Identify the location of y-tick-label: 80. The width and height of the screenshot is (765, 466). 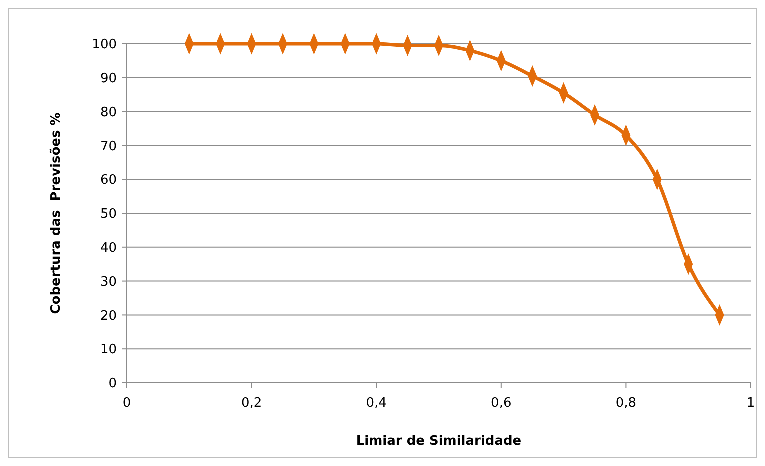
(108, 112).